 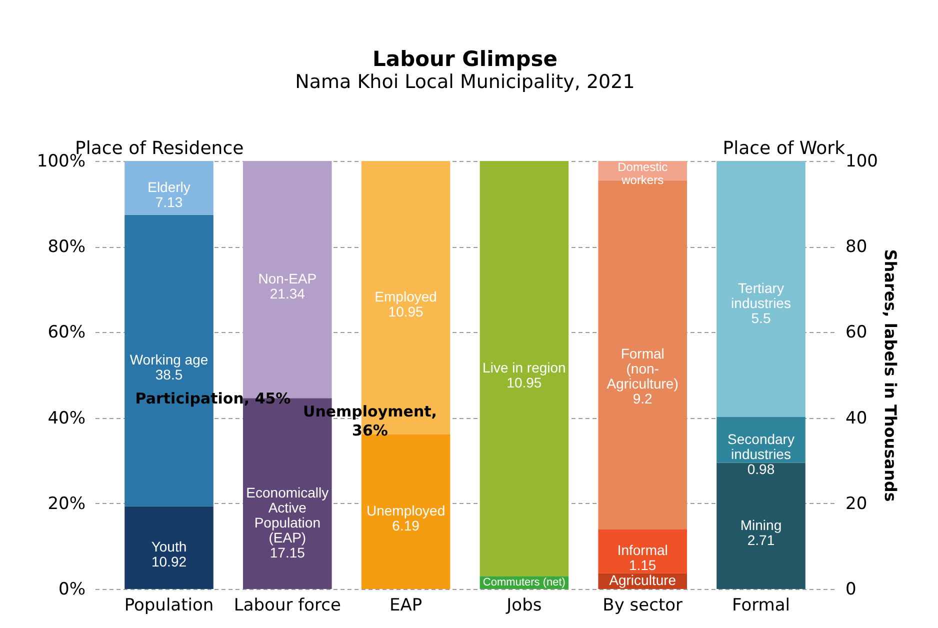 I want to click on y-tick-label: 0%, so click(x=72, y=590).